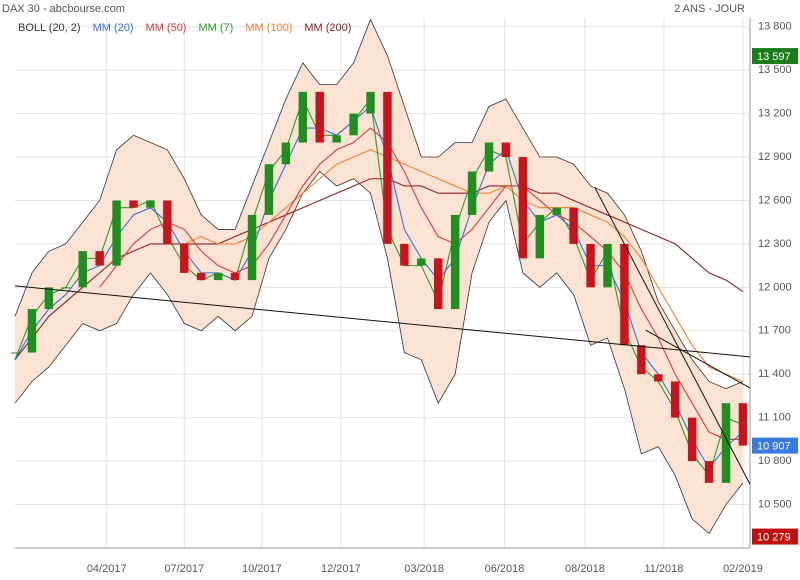  Describe the element at coordinates (585, 569) in the screenshot. I see `x-tick-label: 08/2018` at that location.